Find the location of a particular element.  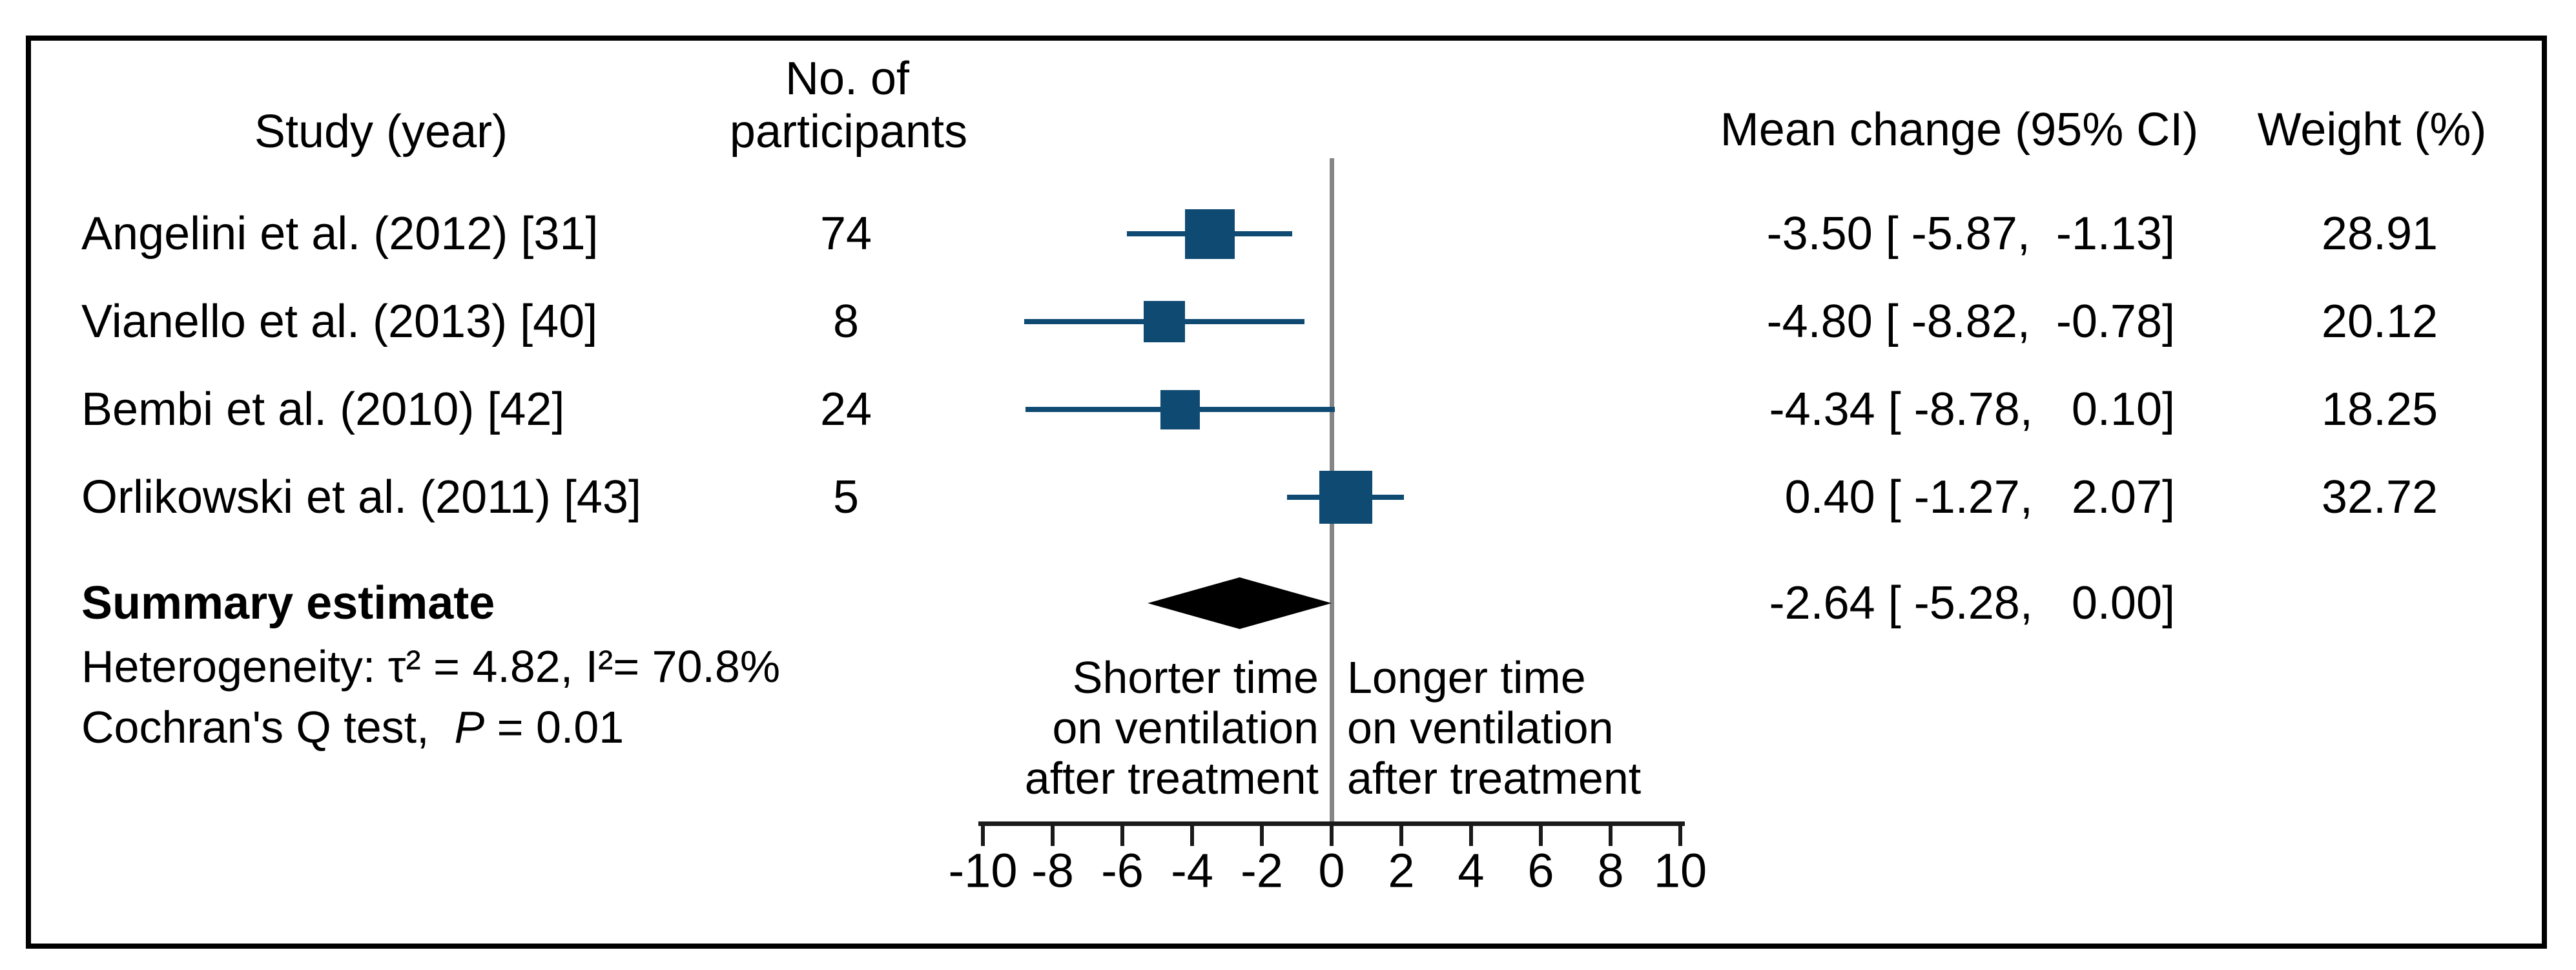

summary-diamond-shape is located at coordinates (1239, 603).